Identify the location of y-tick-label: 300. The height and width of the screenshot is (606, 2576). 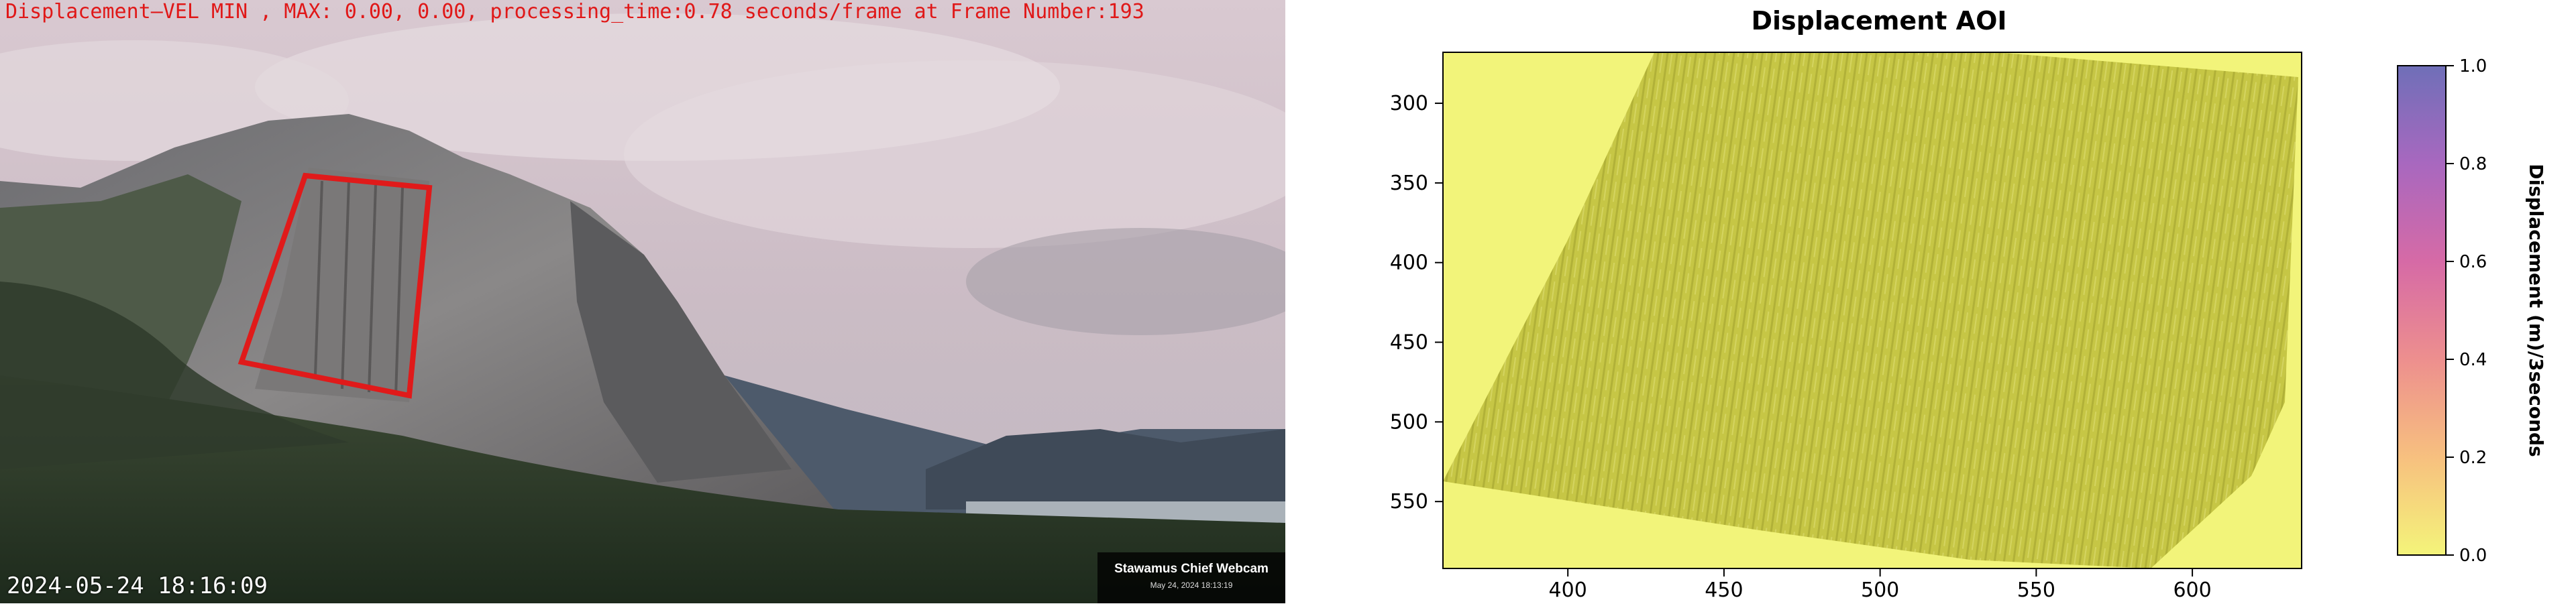
(1409, 103).